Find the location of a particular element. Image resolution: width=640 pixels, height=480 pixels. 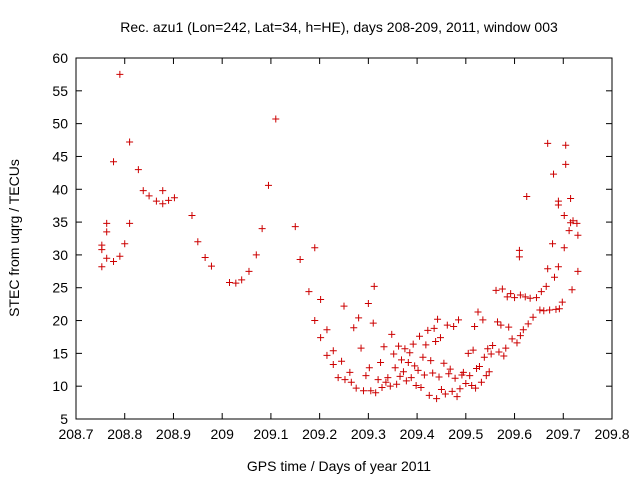

y-tick-label: 20 is located at coordinates (60, 321).